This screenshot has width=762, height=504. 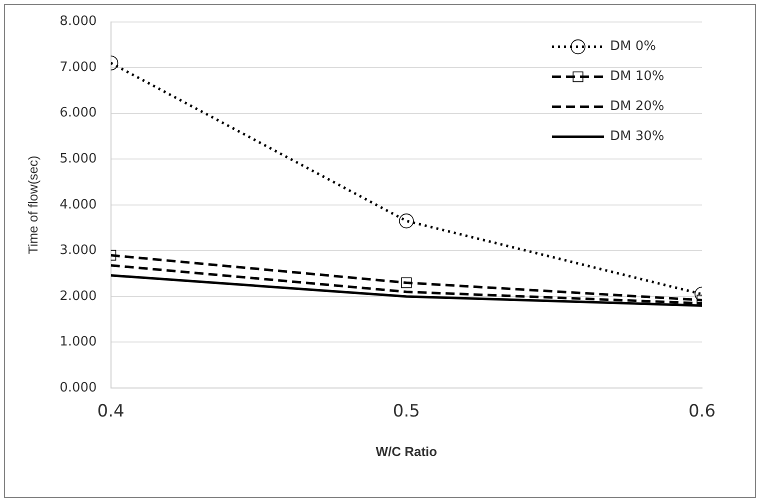 What do you see at coordinates (78, 388) in the screenshot?
I see `y-tick-label: 0.000` at bounding box center [78, 388].